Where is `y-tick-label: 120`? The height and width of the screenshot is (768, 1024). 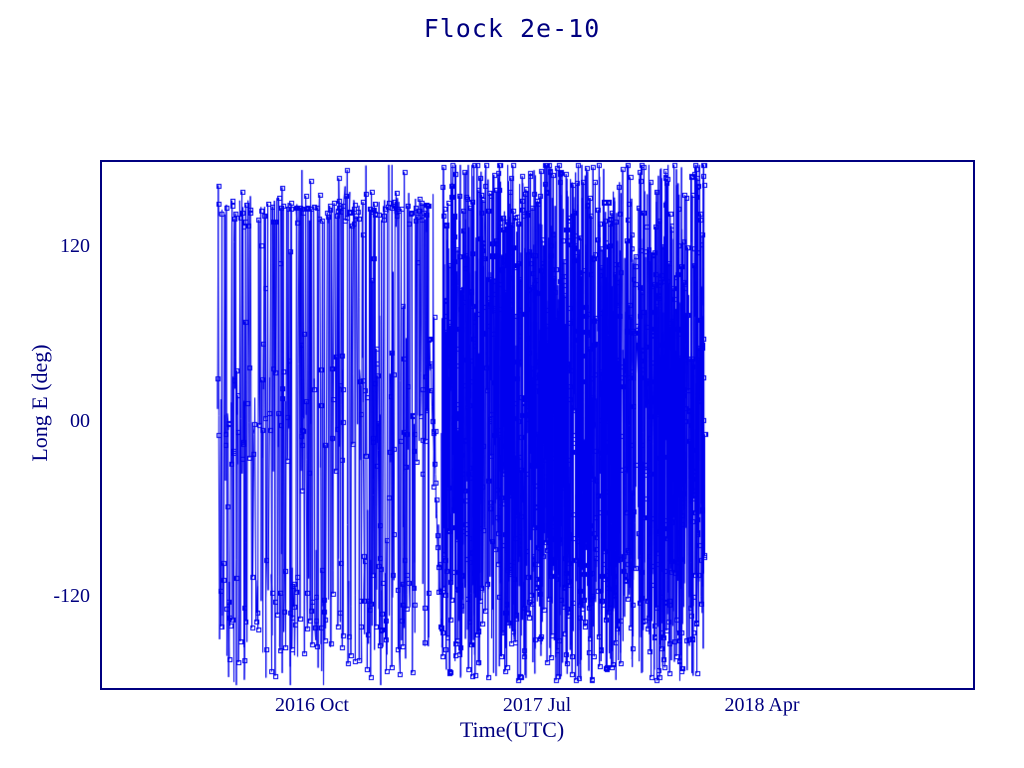 y-tick-label: 120 is located at coordinates (75, 246).